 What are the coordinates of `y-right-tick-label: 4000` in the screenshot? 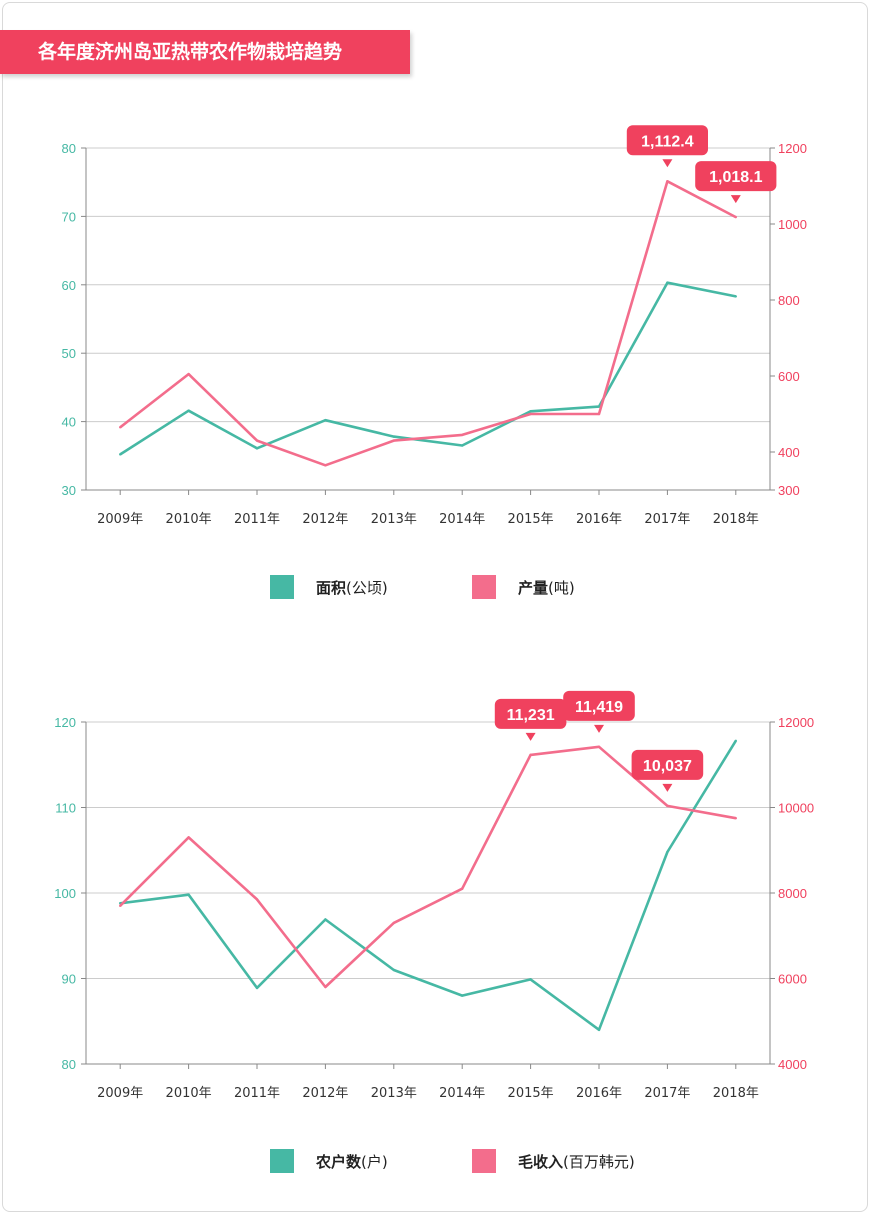 It's located at (792, 1064).